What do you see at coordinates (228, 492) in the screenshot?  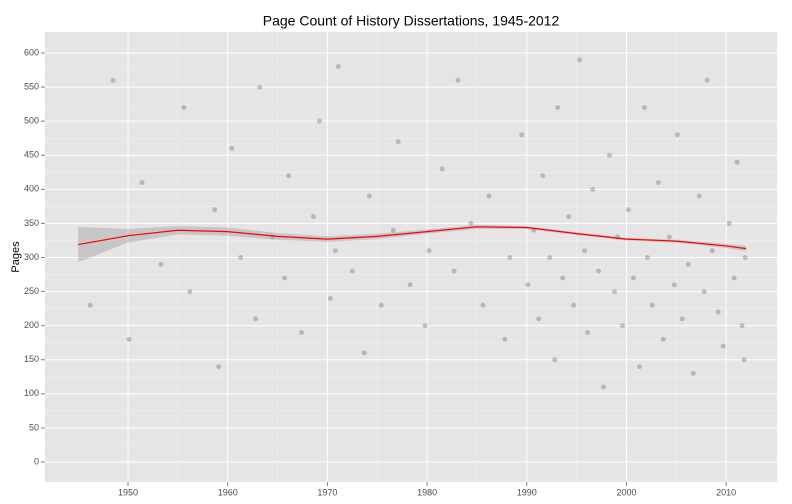 I see `x-tick-label: 1960` at bounding box center [228, 492].